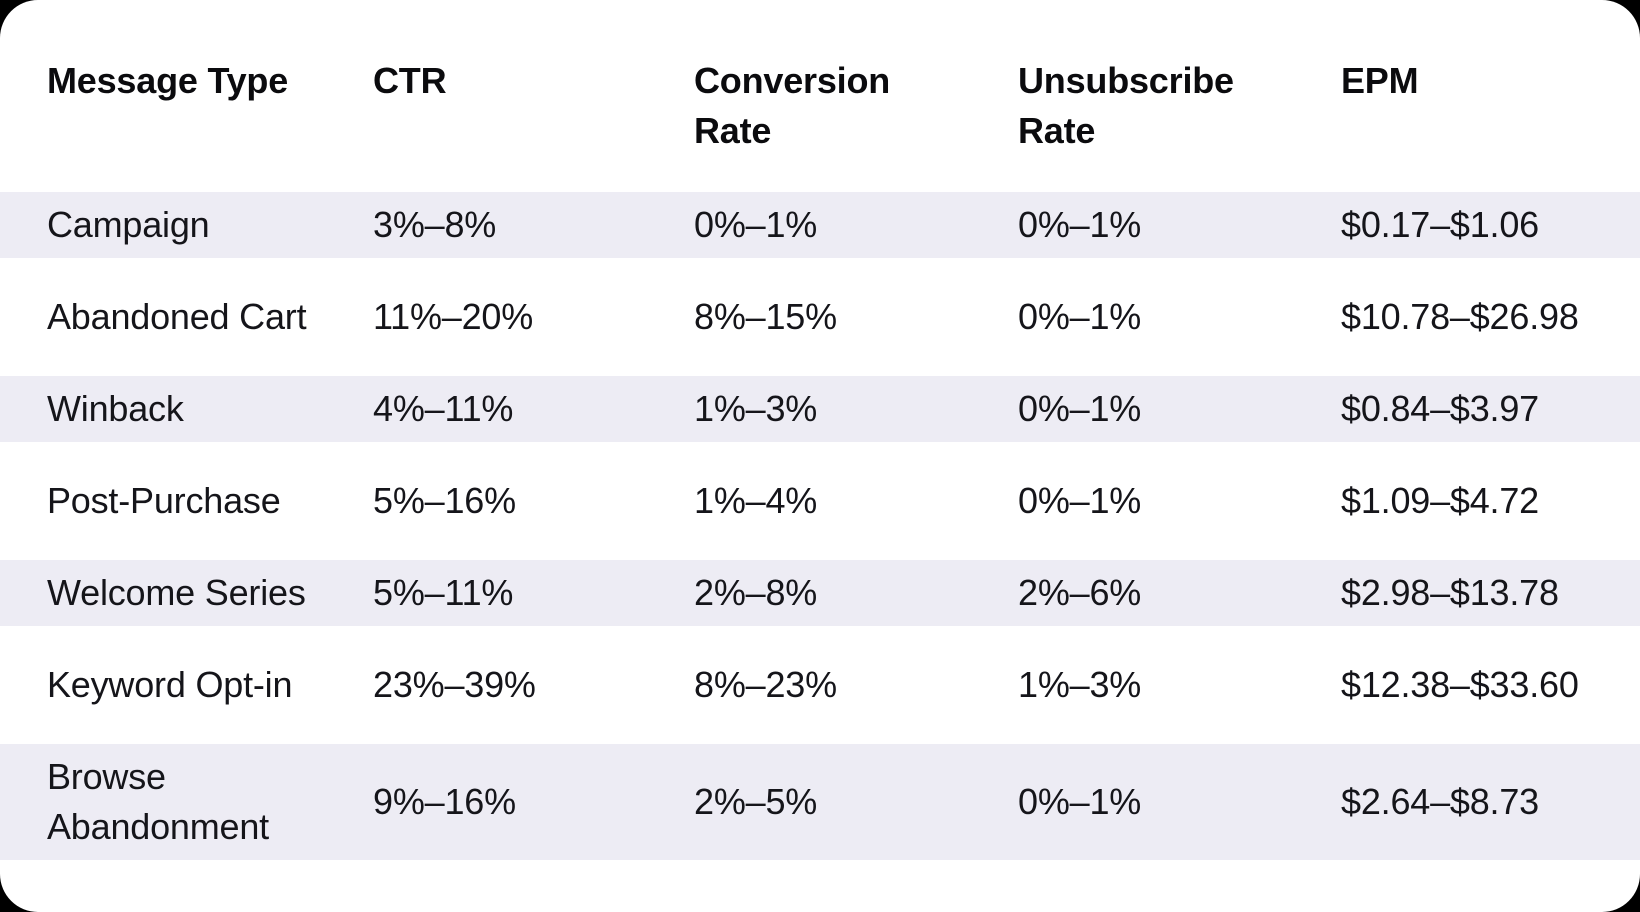  Describe the element at coordinates (410, 80) in the screenshot. I see `column-header-ctr: CTR` at that location.